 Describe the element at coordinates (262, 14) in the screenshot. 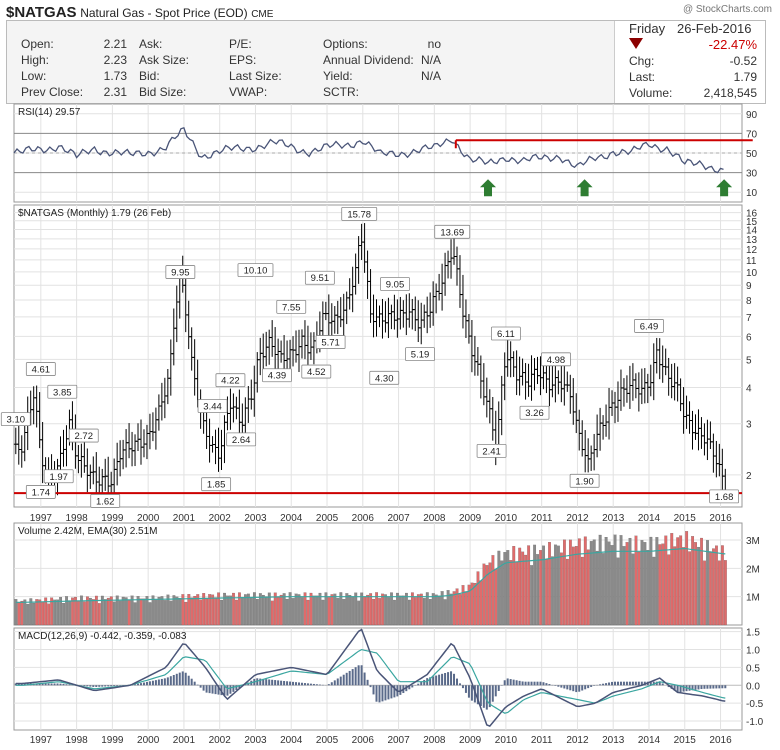

I see `exchange: CME` at that location.